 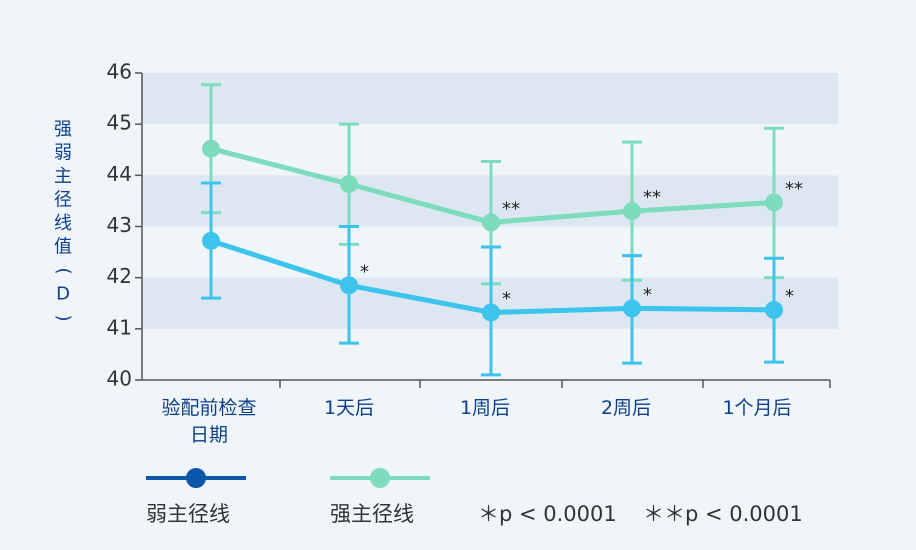 I want to click on y-tick-label: 40, so click(x=119, y=379).